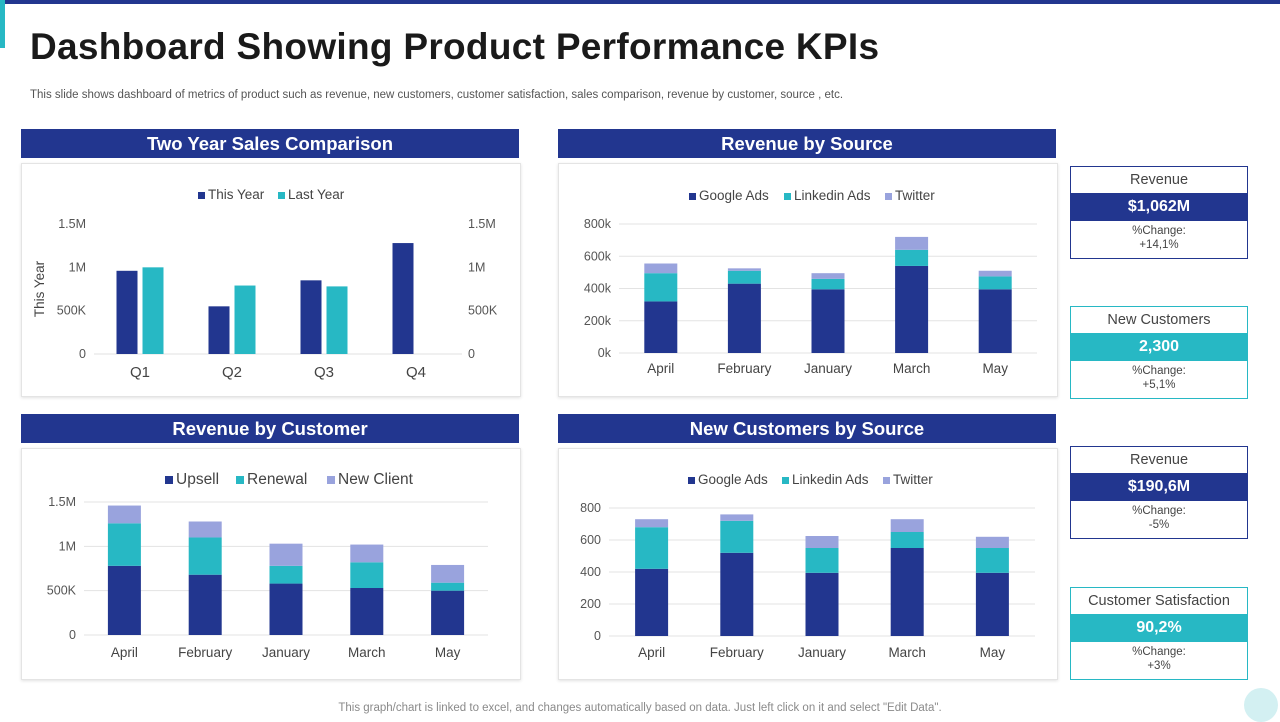 Image resolution: width=1280 pixels, height=722 pixels. I want to click on y-tick-label: 0, so click(597, 636).